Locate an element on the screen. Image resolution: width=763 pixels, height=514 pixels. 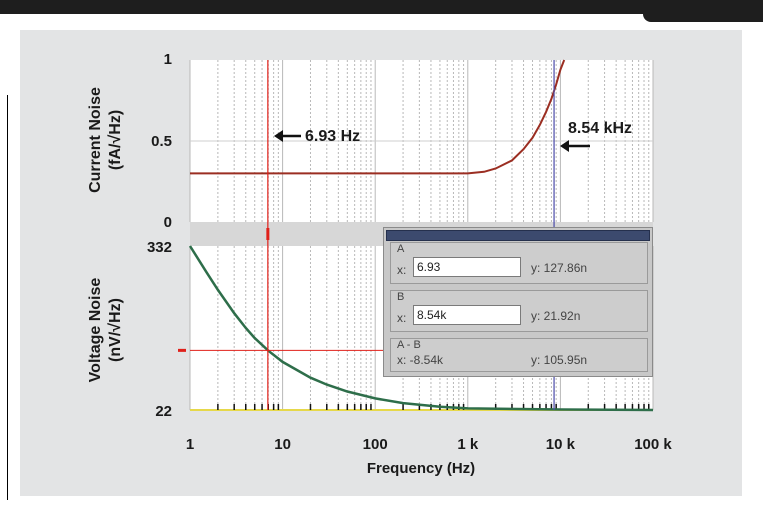
cursor-difference-name: A - B is located at coordinates (409, 345).